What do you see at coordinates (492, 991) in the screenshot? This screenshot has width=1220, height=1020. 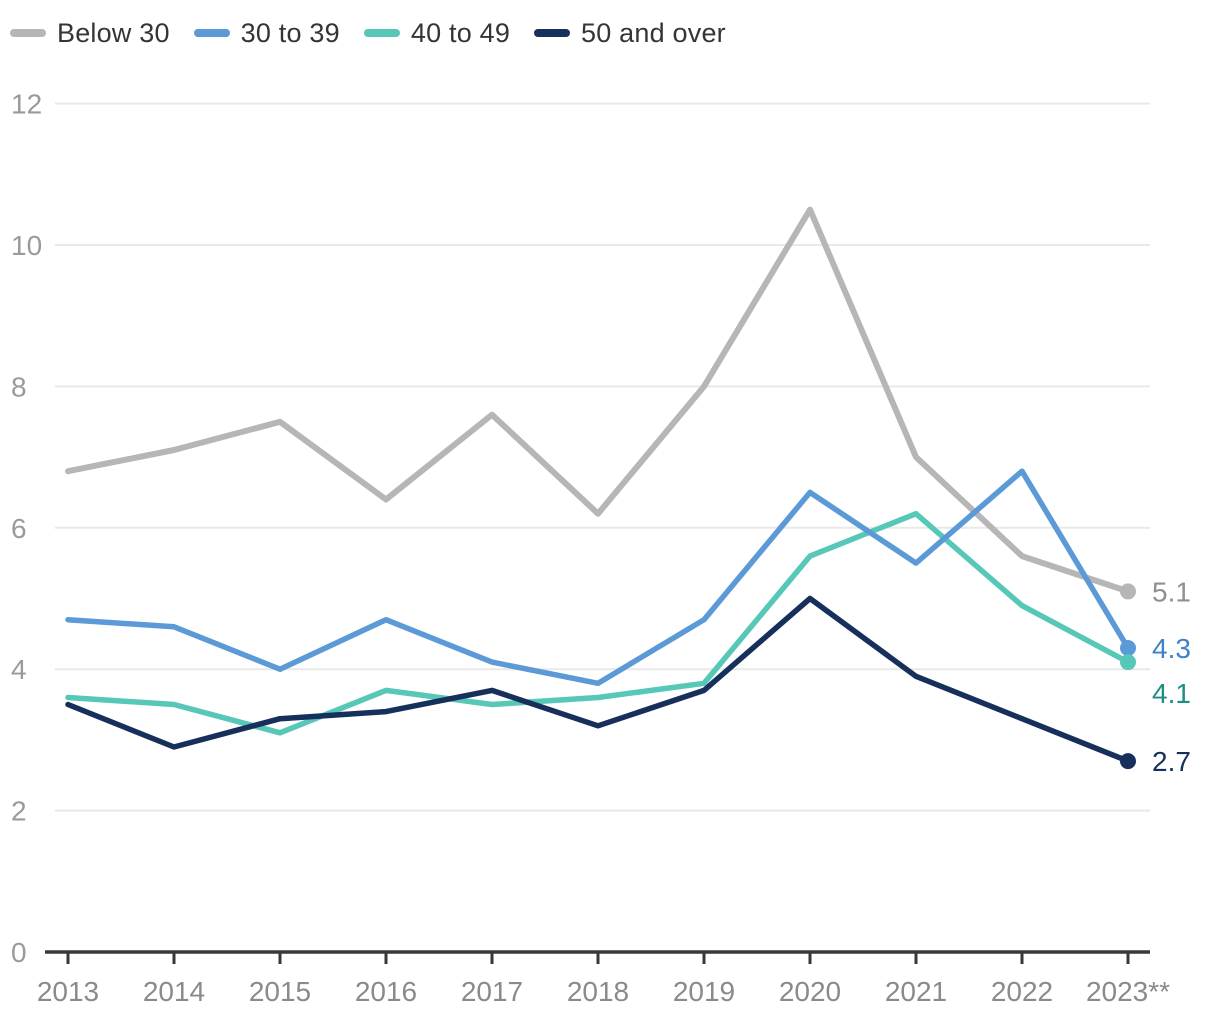 I see `x-tick-label-2017: 2017` at bounding box center [492, 991].